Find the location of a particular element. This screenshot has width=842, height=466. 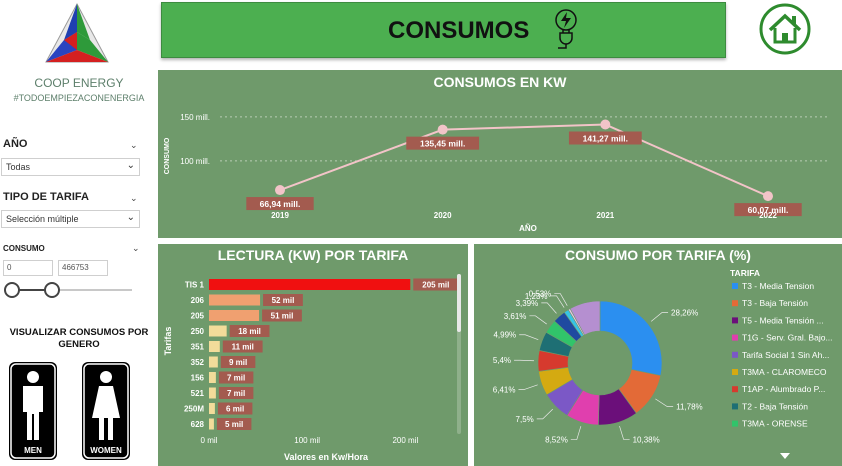

x-tick-label: 2022 is located at coordinates (768, 215).